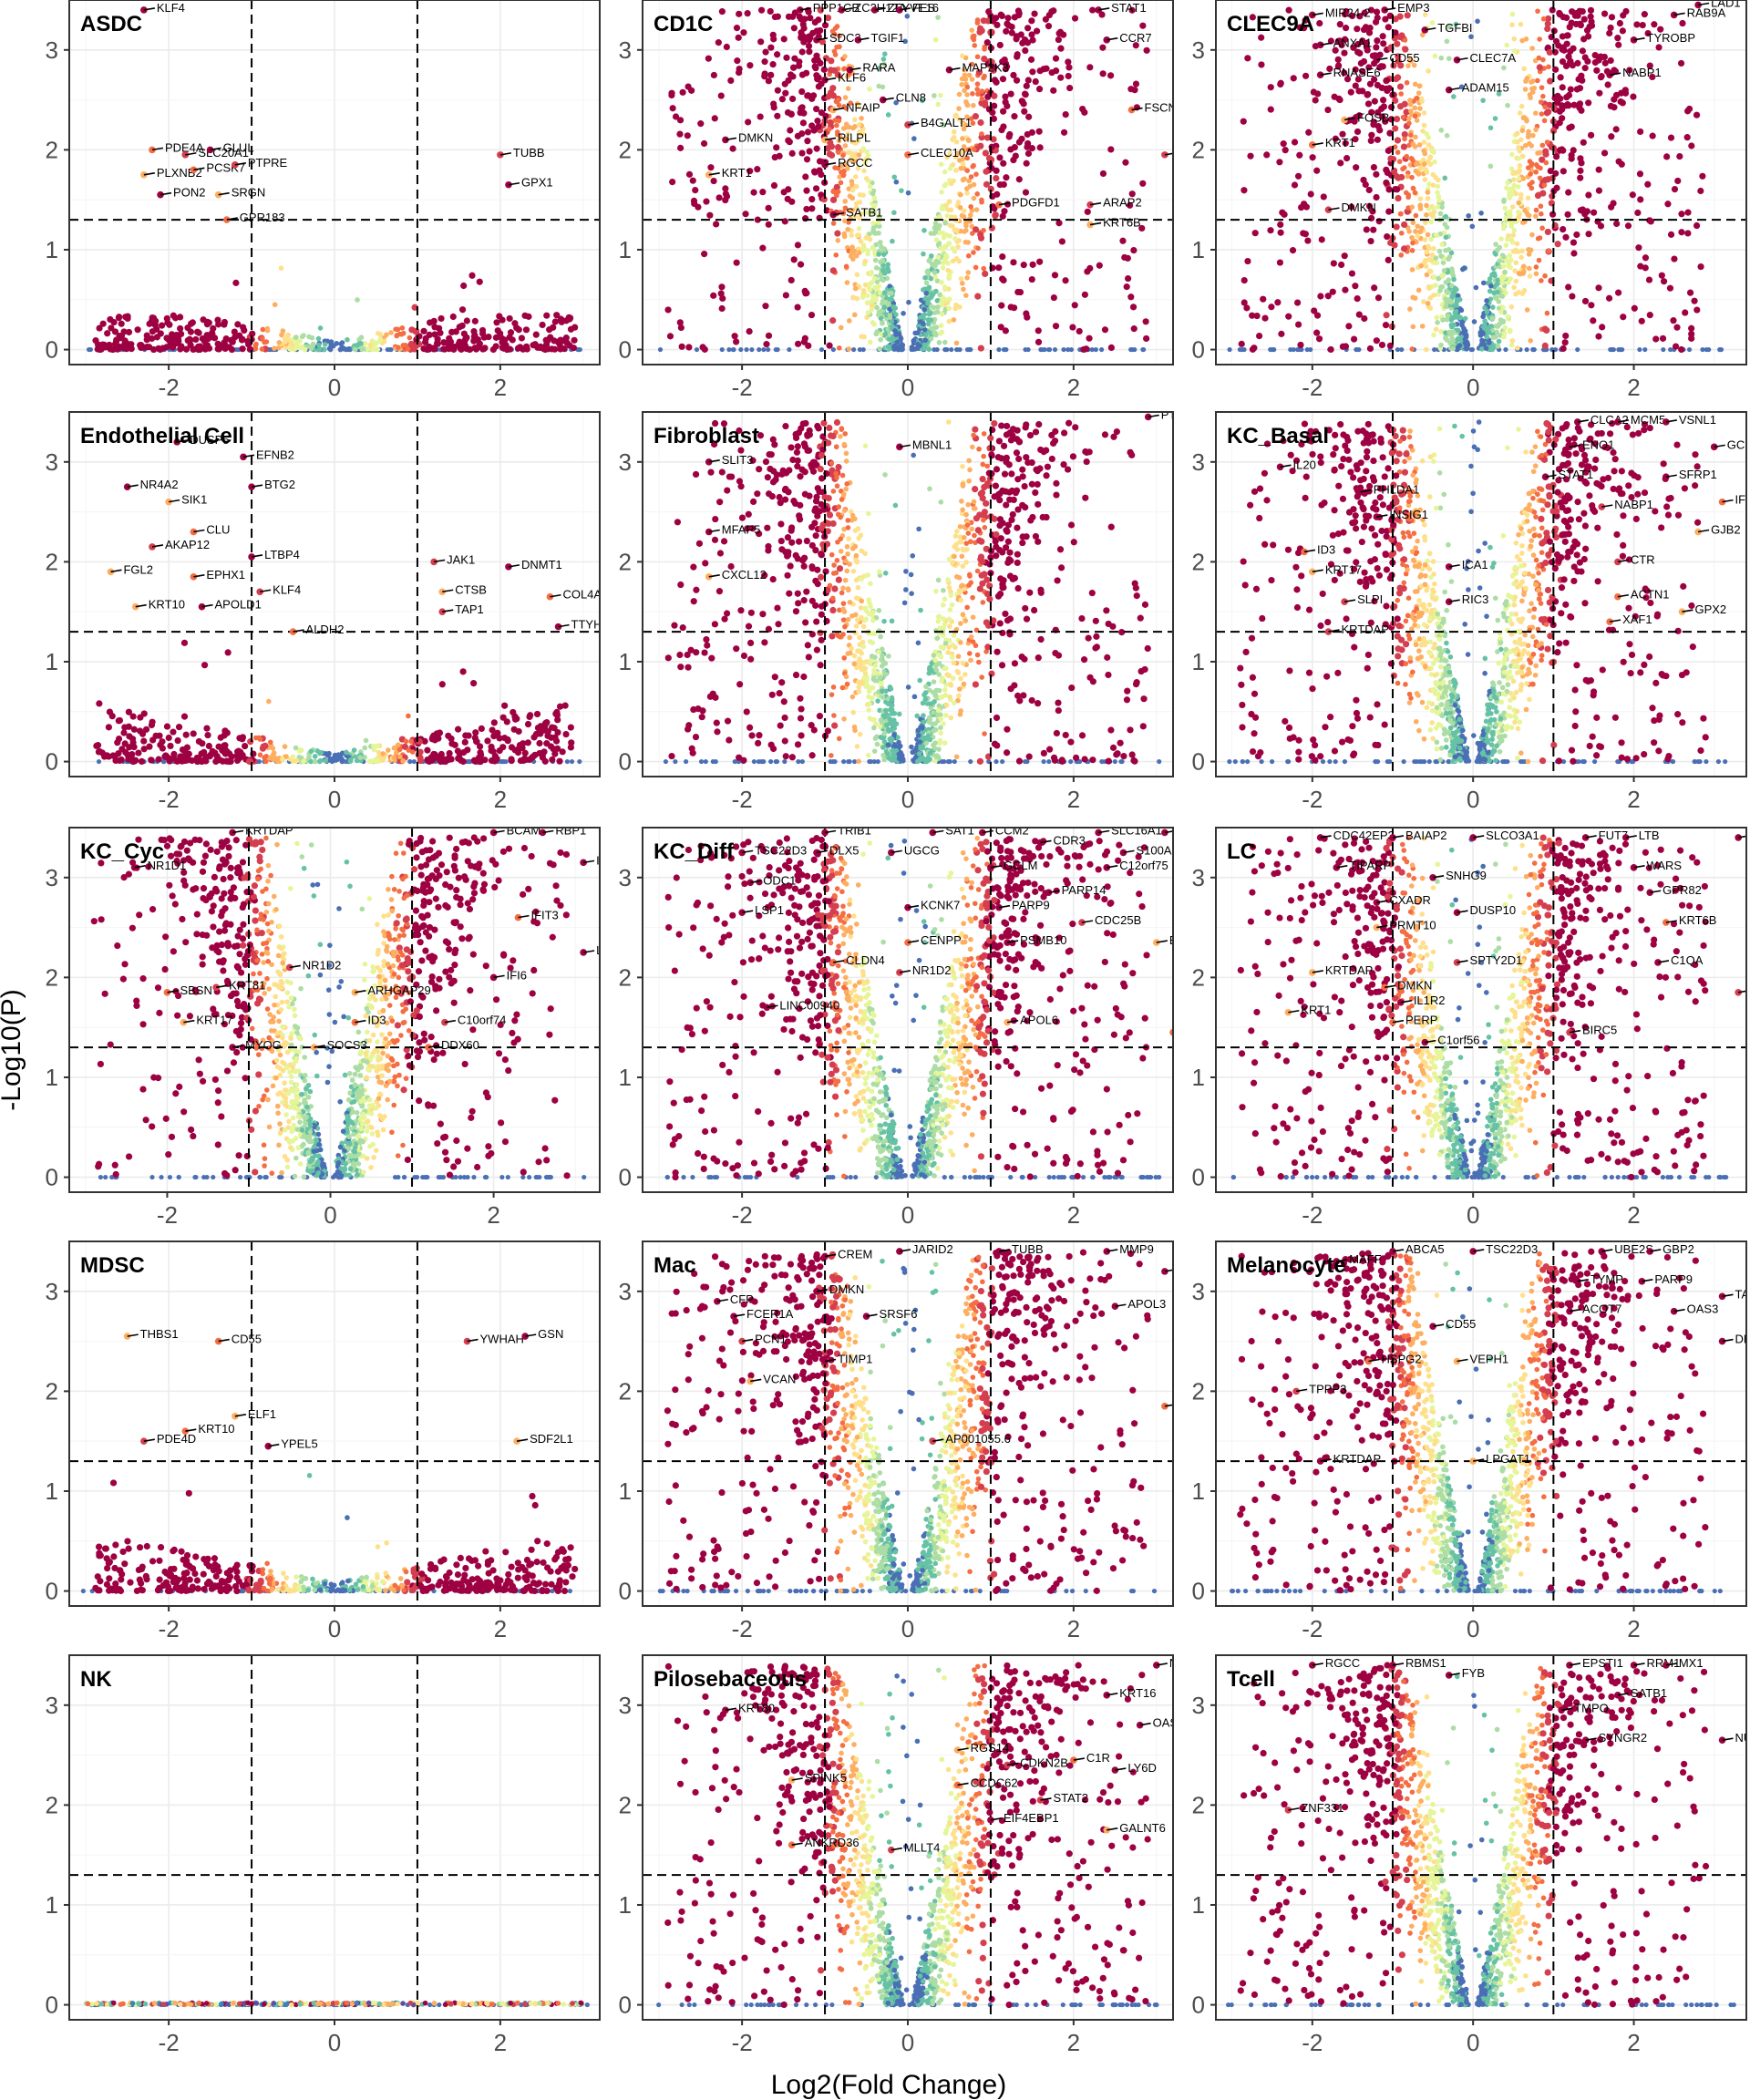 This screenshot has height=2100, width=1750. What do you see at coordinates (239, 147) in the screenshot?
I see `gene-label: GLUL` at bounding box center [239, 147].